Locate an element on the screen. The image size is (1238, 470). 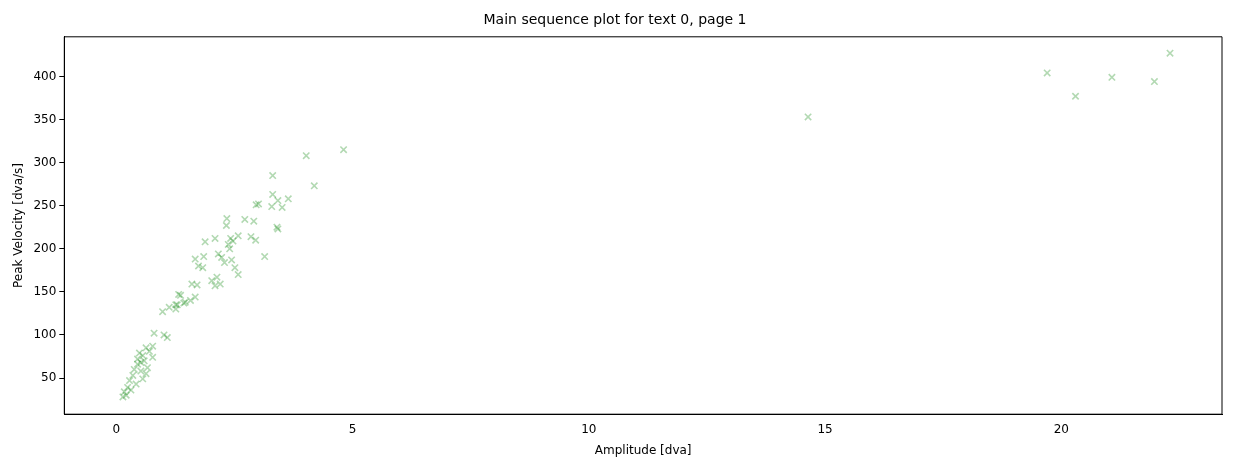
x-axis-title: Amplitude [dva] is located at coordinates (643, 449).